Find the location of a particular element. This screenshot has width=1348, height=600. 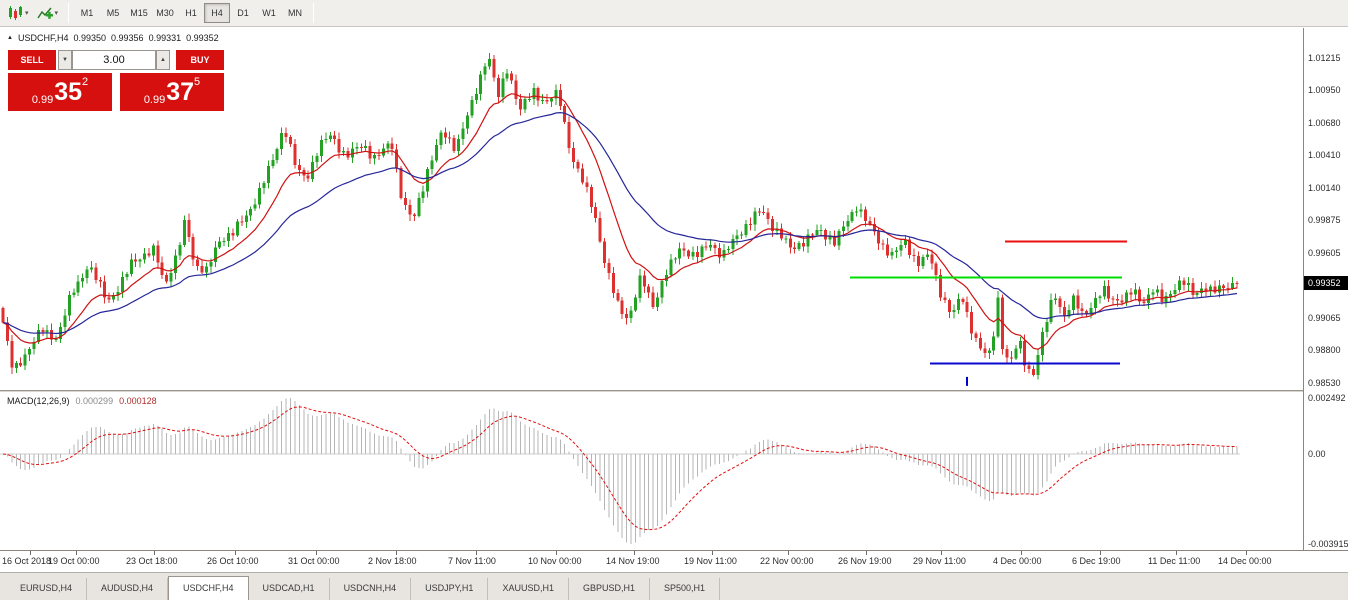

bid-price-prefix: 0.99 is located at coordinates (42, 100).